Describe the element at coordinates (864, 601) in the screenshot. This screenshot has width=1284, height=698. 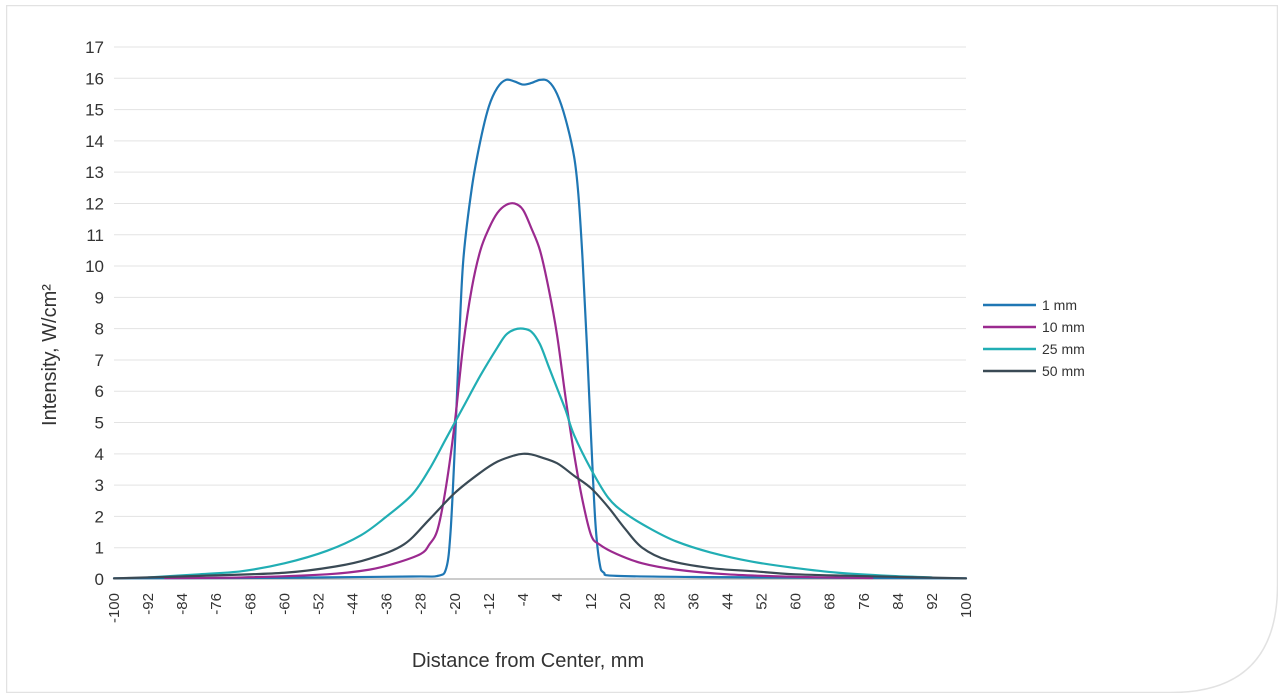
I see `x-tick-label: 76` at that location.